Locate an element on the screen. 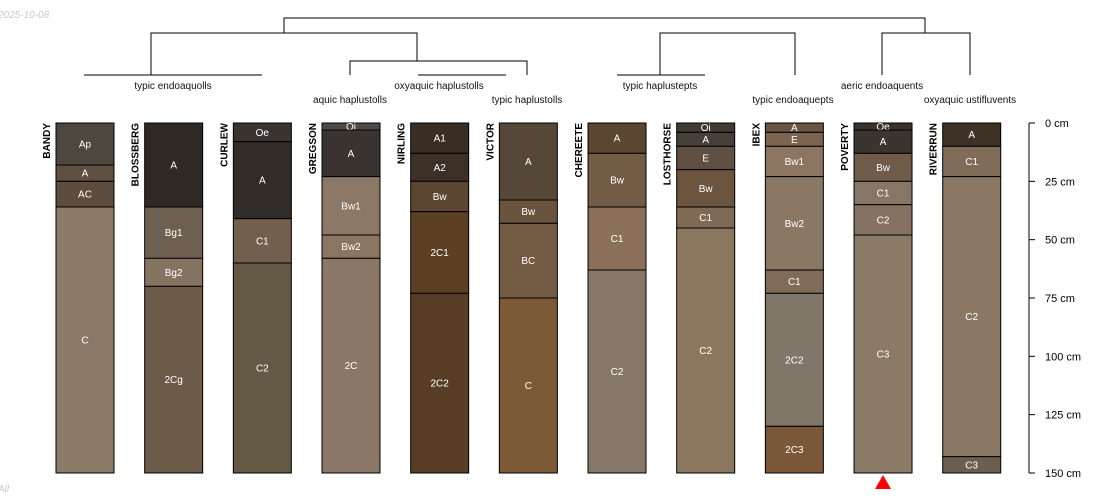 The height and width of the screenshot is (500, 1100). profile-victor: VICTOR A Bw BC C is located at coordinates (521, 298).